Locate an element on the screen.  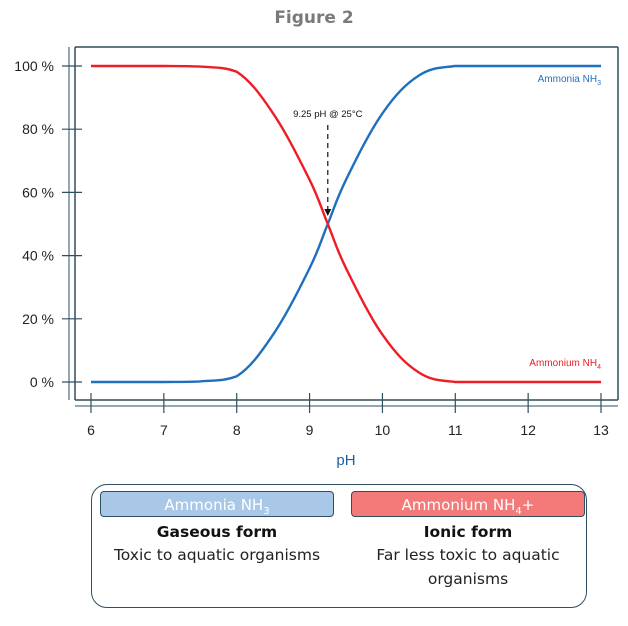
ammonia-badge: Ammonia NH3 is located at coordinates (217, 504).